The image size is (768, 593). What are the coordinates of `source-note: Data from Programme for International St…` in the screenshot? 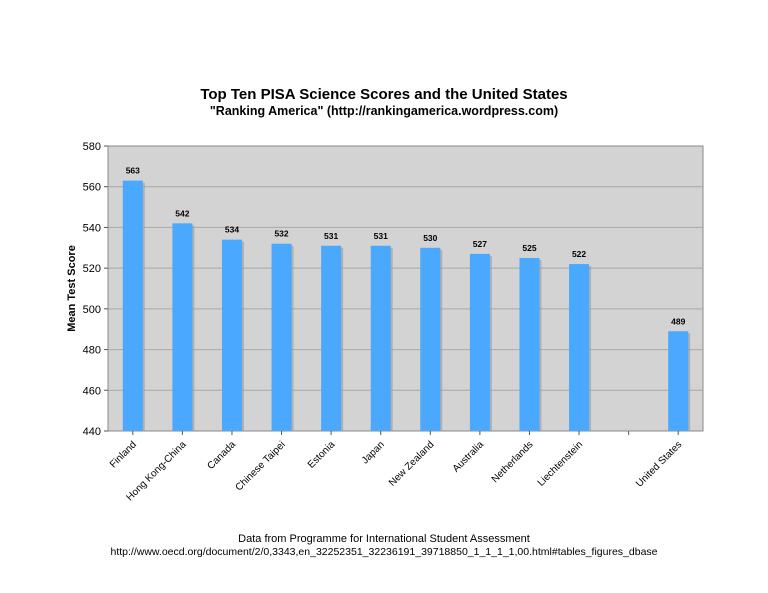 It's located at (384, 539).